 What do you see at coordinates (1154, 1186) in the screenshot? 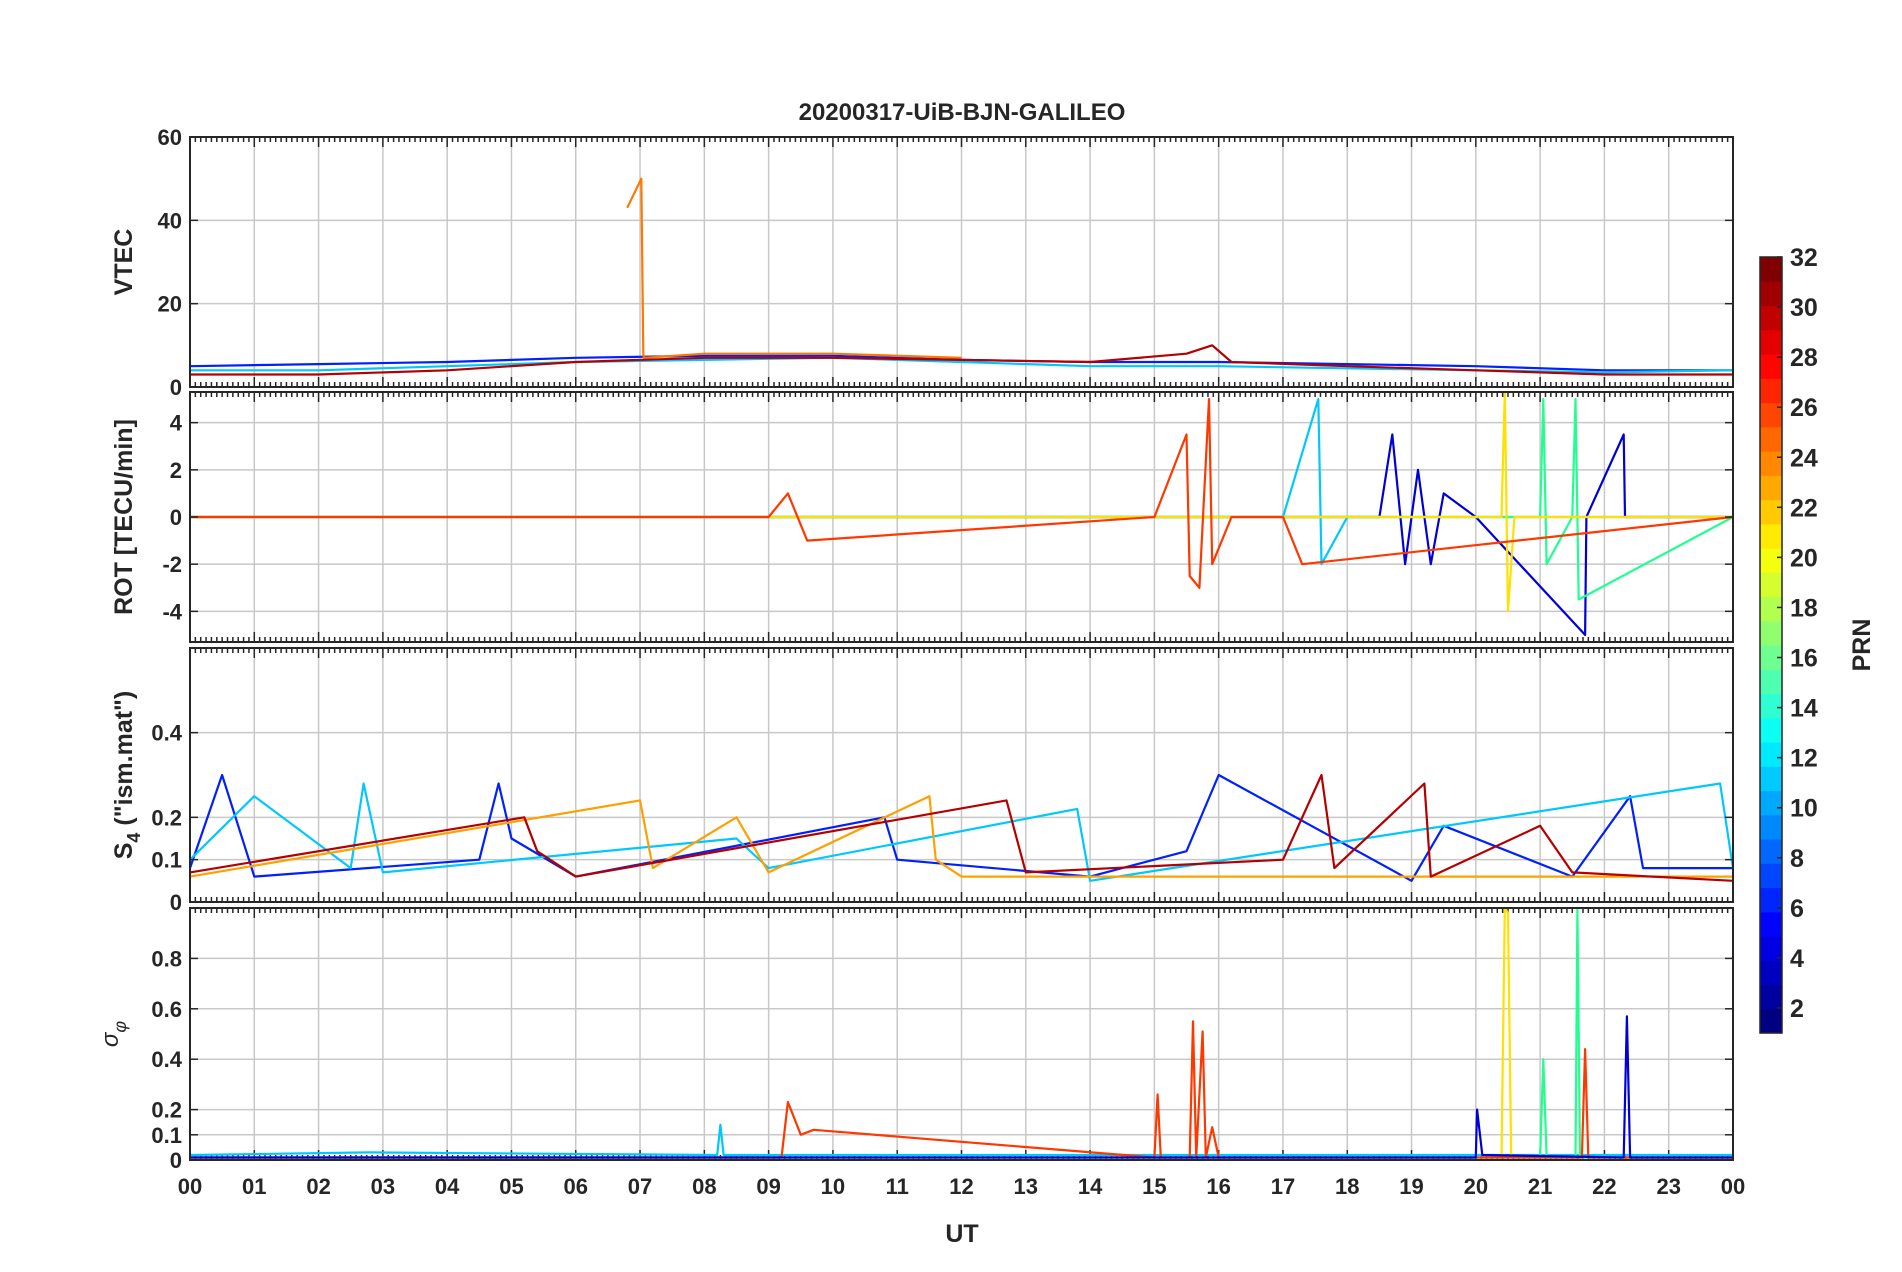
I see `x-tick-label: 15` at bounding box center [1154, 1186].